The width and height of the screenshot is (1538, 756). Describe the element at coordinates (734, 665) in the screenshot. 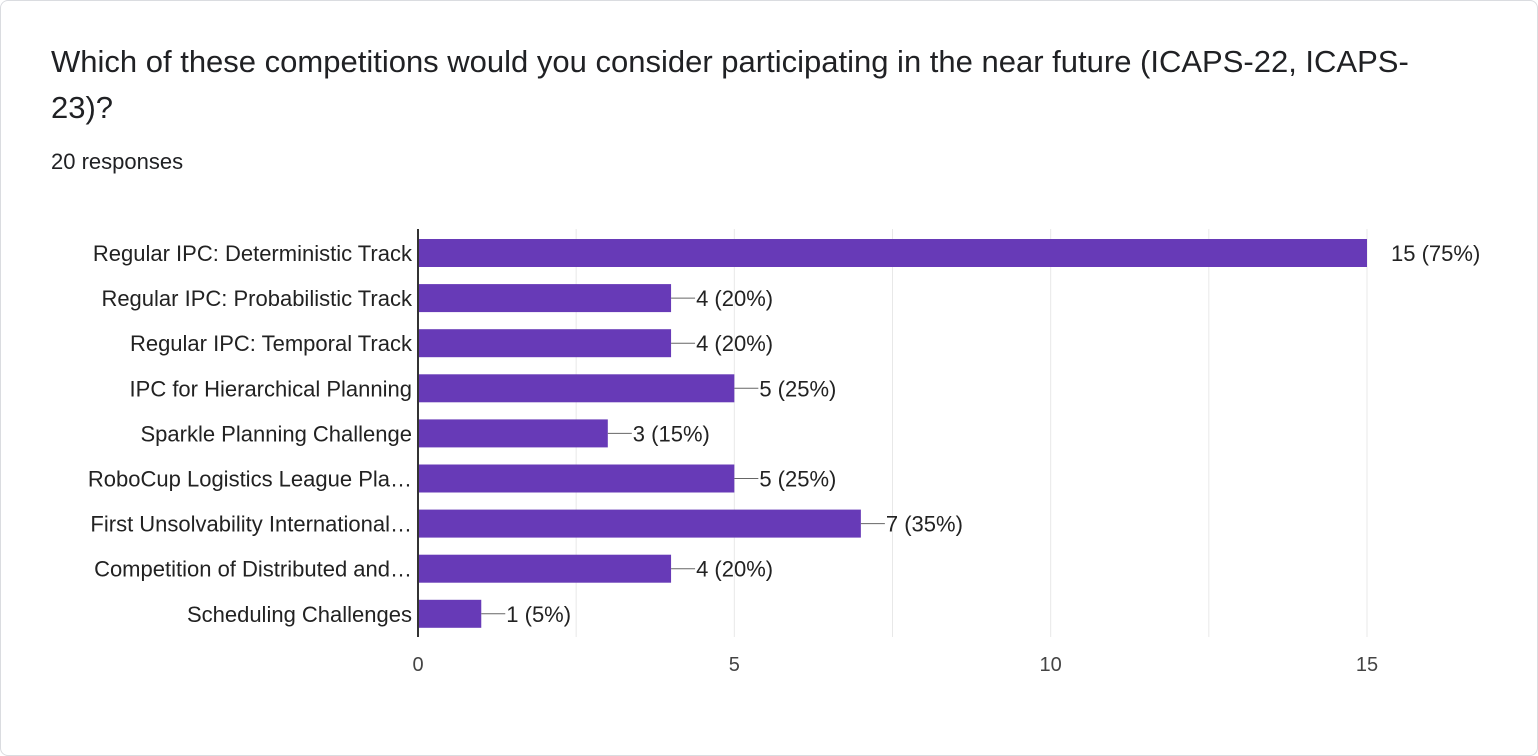

I see `x-tick-label: 5` at that location.